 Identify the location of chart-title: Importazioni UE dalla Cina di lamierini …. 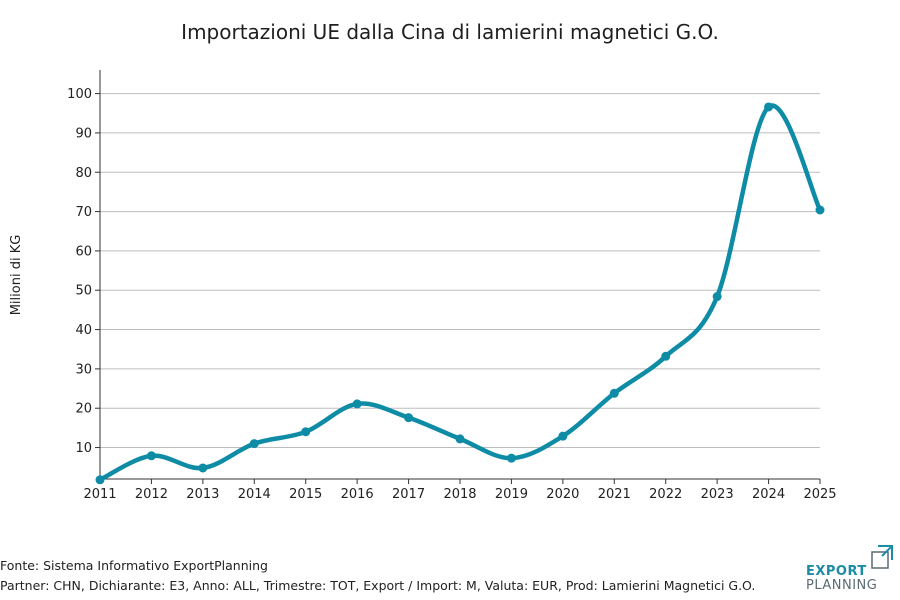
(450, 32).